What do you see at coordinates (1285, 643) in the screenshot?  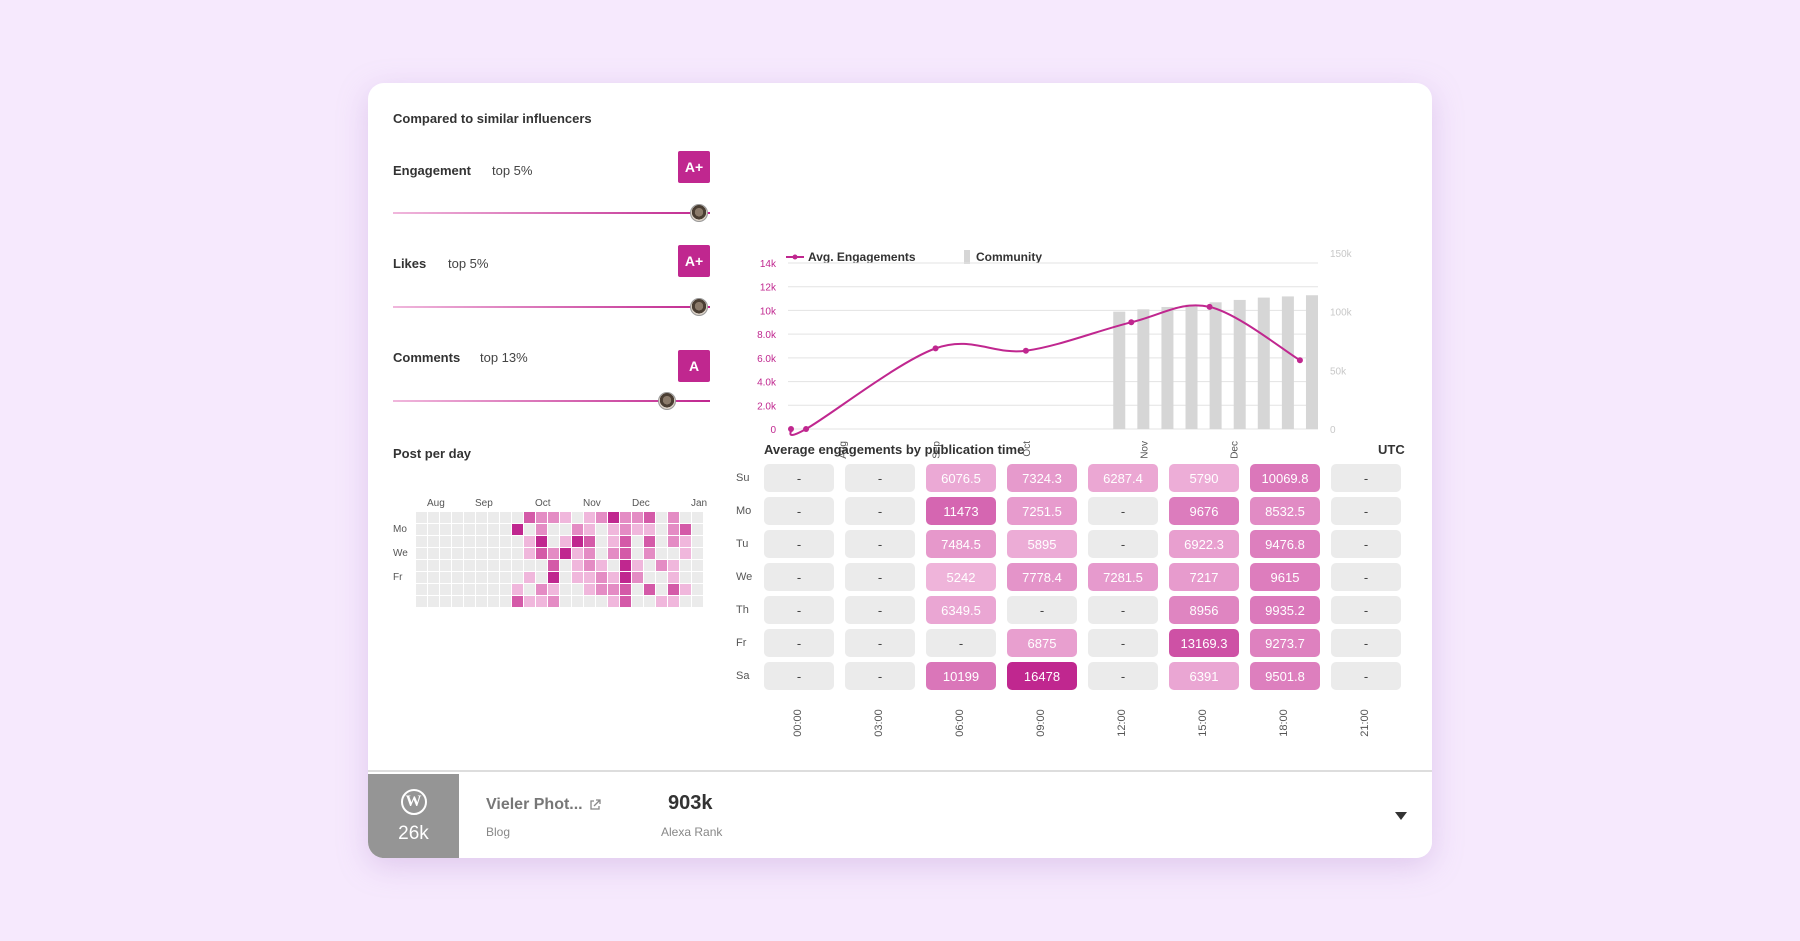 I see `heatmap-cell: 9273.7` at bounding box center [1285, 643].